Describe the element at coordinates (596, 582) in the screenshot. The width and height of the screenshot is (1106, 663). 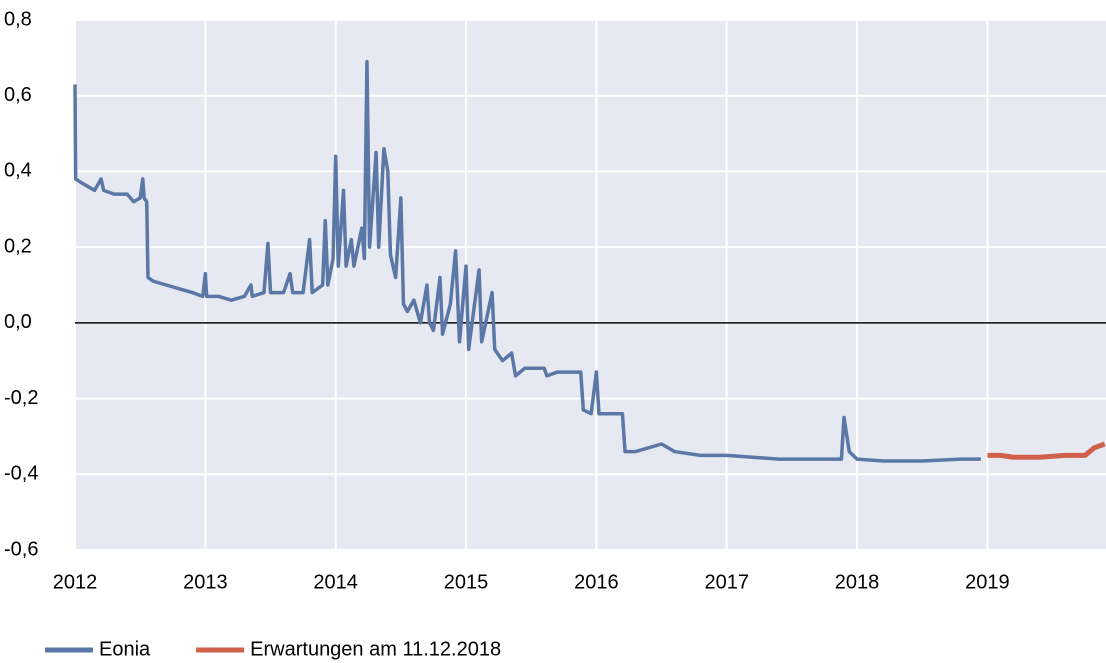
I see `x-tick-label: 2016` at that location.